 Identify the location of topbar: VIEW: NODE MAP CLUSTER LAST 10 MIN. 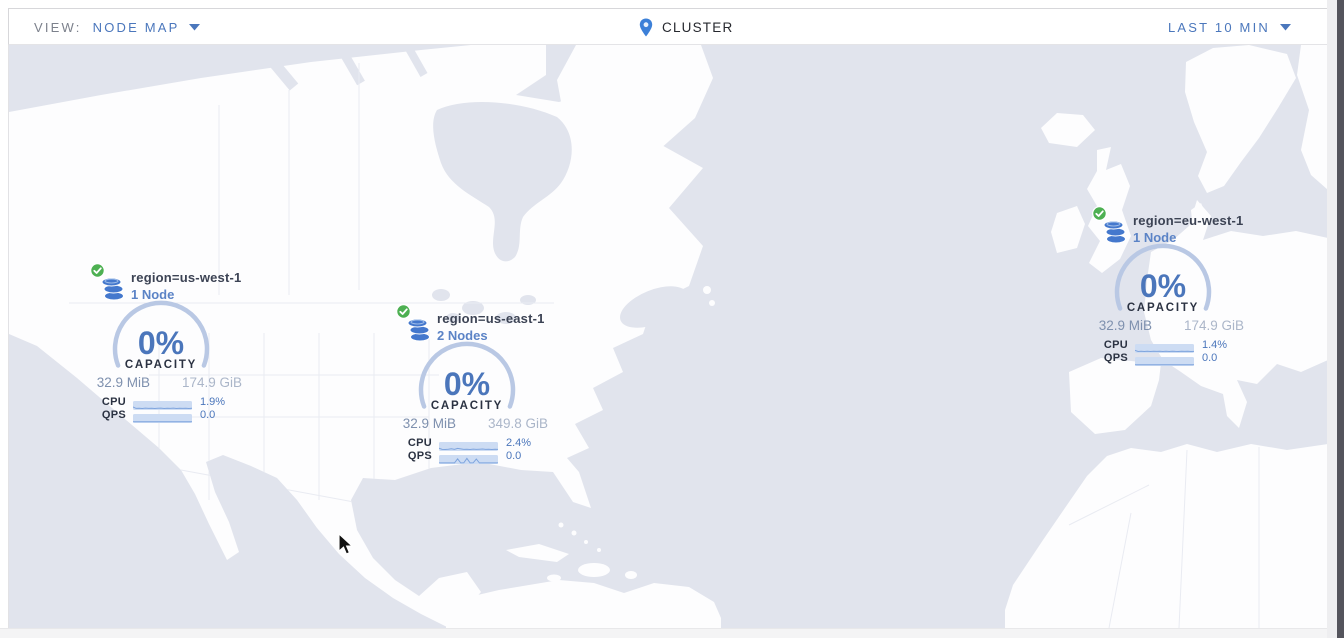
(667, 26).